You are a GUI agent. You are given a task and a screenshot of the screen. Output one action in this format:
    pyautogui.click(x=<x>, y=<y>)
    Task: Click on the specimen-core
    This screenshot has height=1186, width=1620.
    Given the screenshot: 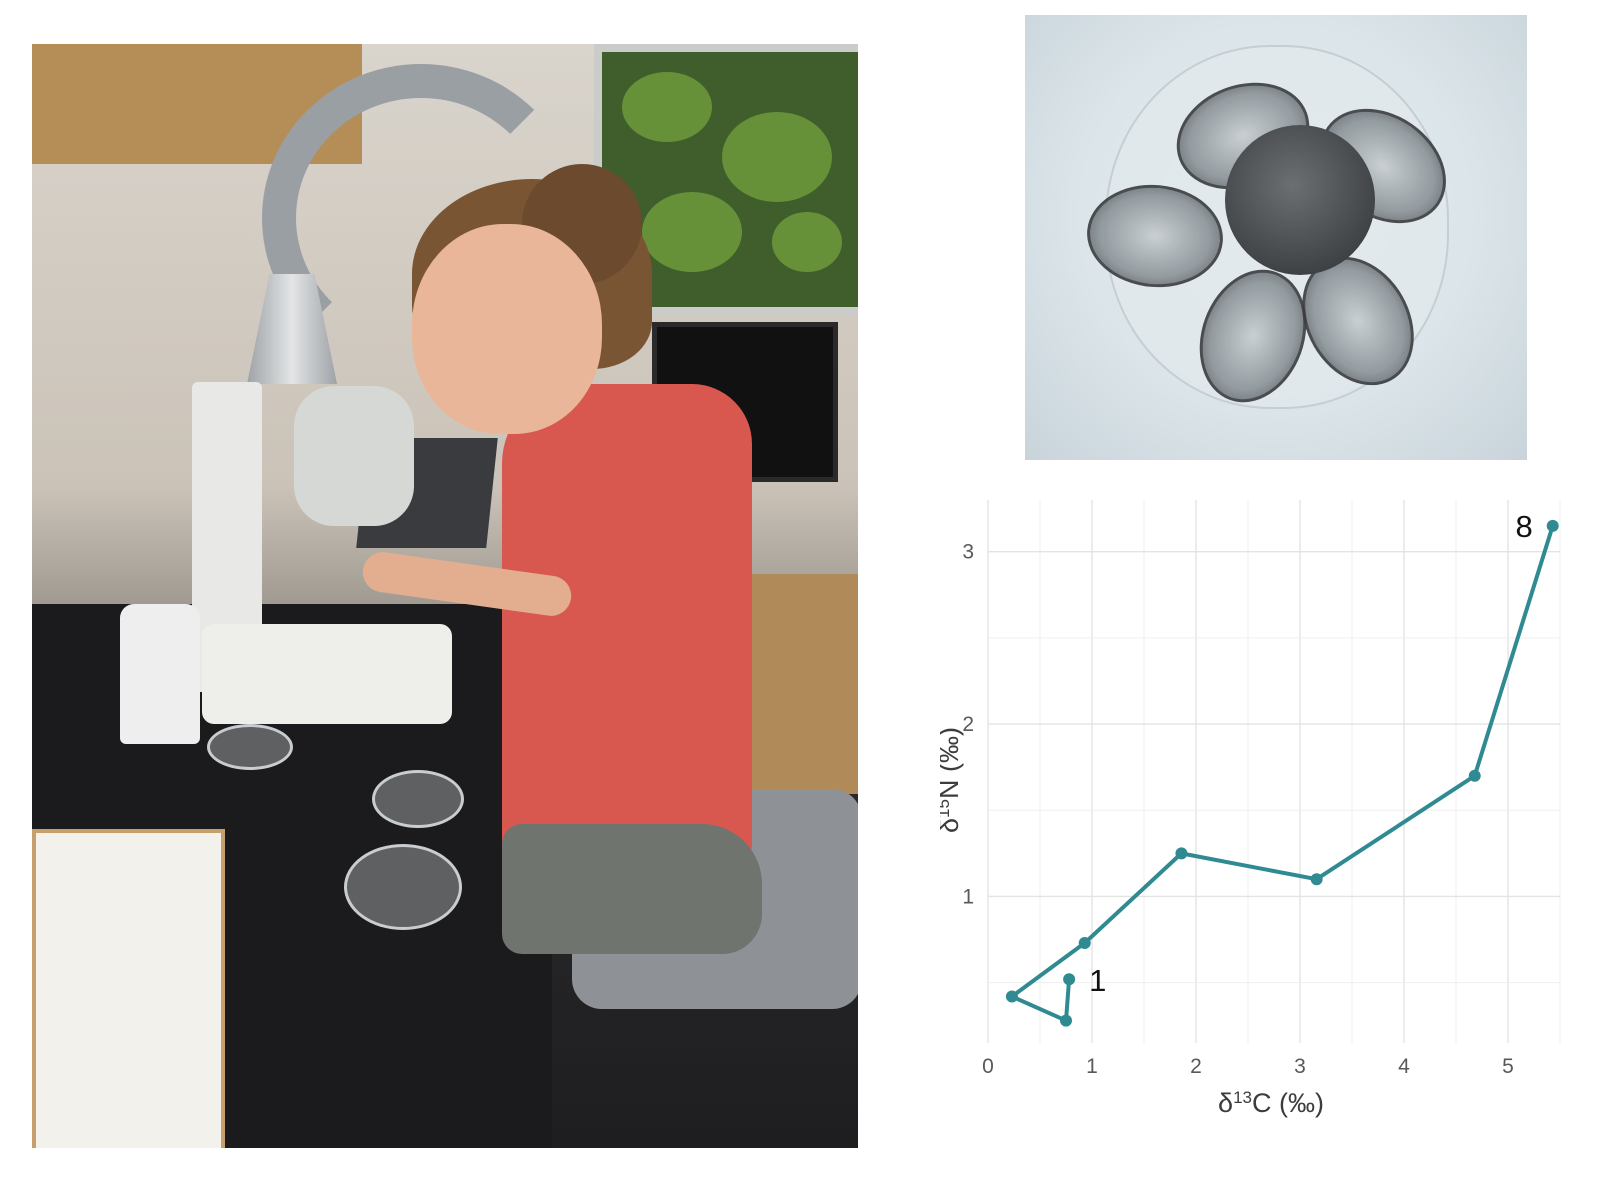 What is the action you would take?
    pyautogui.click(x=1300, y=200)
    